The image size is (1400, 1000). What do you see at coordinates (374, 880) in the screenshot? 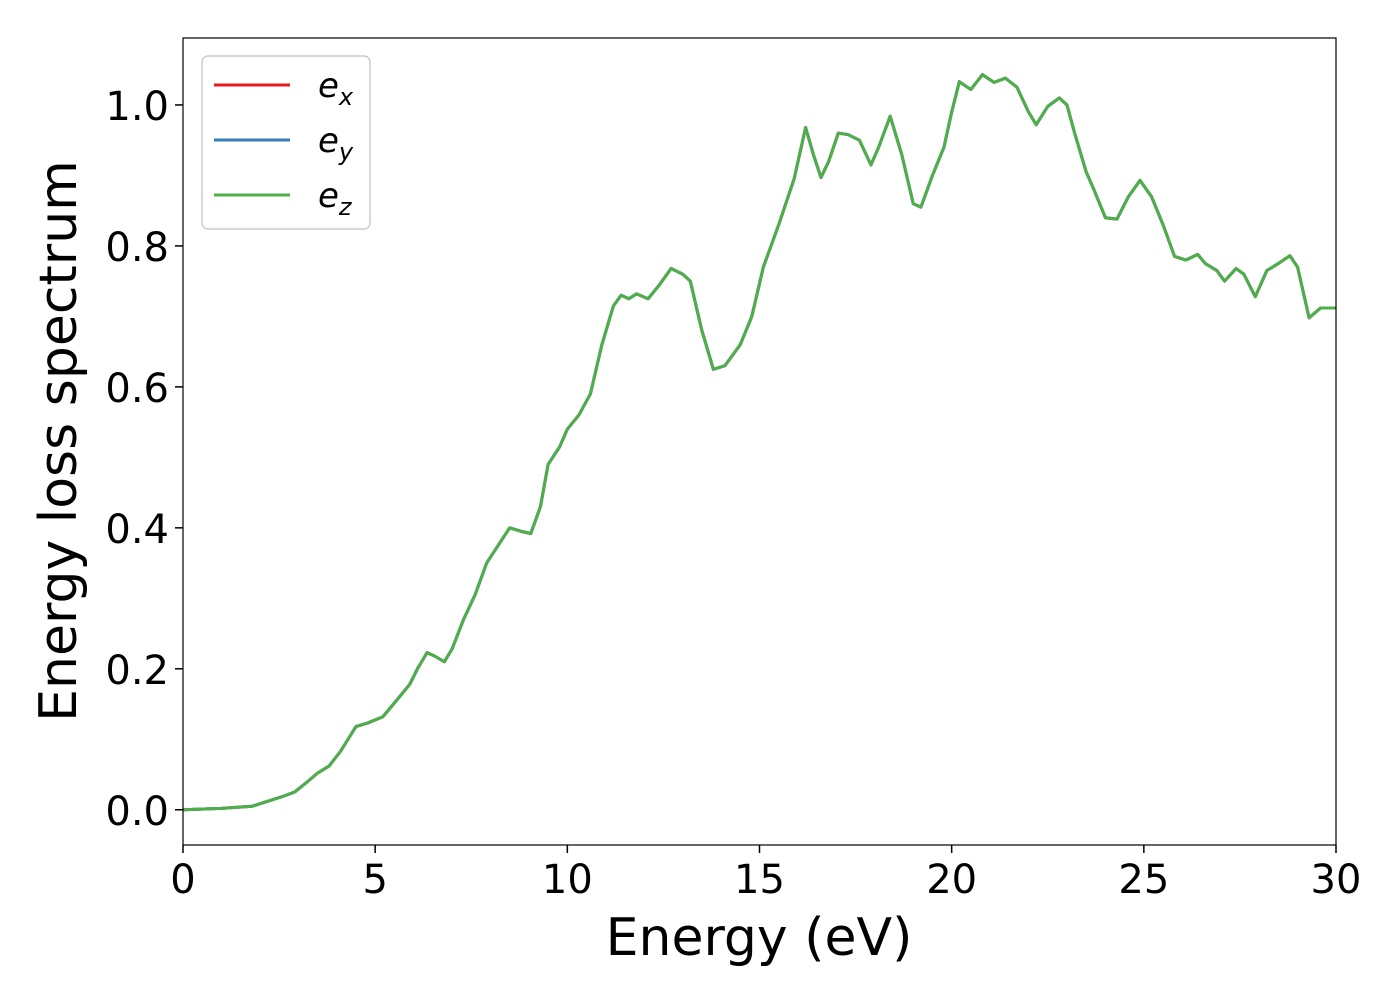
I see `x-tick-label: 5` at bounding box center [374, 880].